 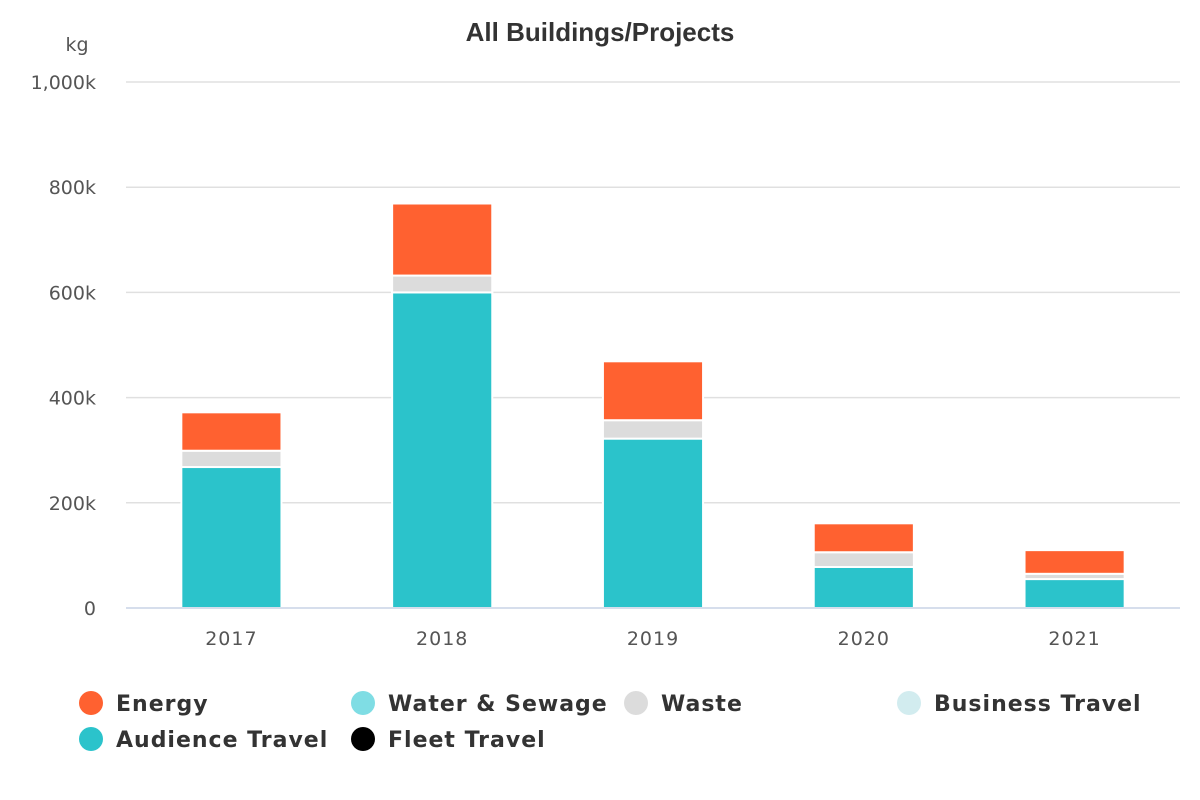 I want to click on y-tick-label: 200k, so click(x=72, y=504).